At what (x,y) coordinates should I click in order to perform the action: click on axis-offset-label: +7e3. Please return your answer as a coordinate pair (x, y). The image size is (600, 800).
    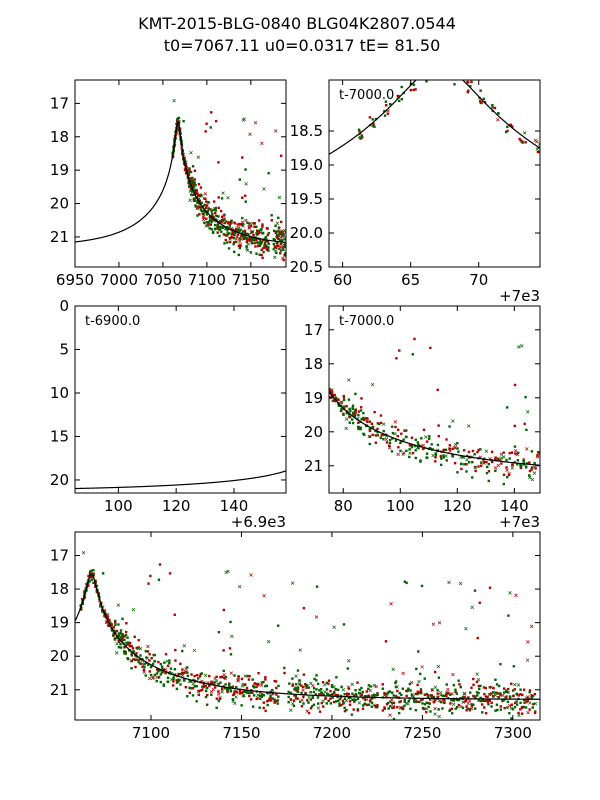
    Looking at the image, I should click on (519, 522).